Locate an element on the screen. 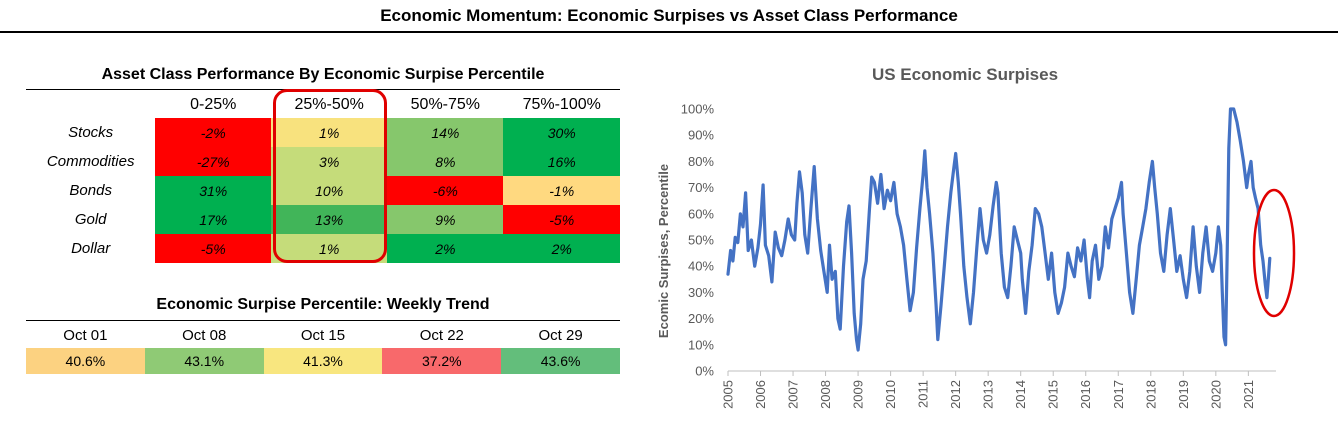 This screenshot has height=434, width=1338. x-tick-label: 2021 is located at coordinates (1248, 394).